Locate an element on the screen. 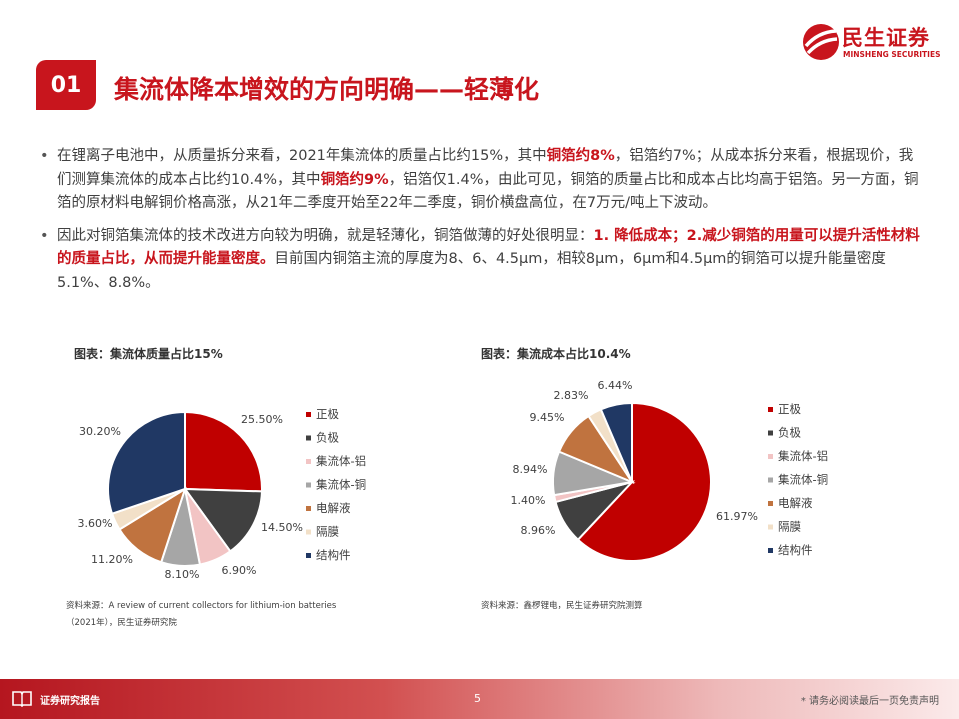 The height and width of the screenshot is (719, 959). slice-value-label: 6.90% is located at coordinates (239, 570).